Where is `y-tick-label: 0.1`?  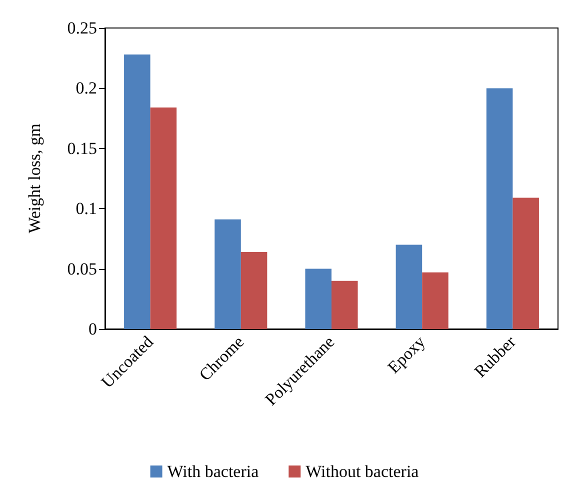 y-tick-label: 0.1 is located at coordinates (86, 208).